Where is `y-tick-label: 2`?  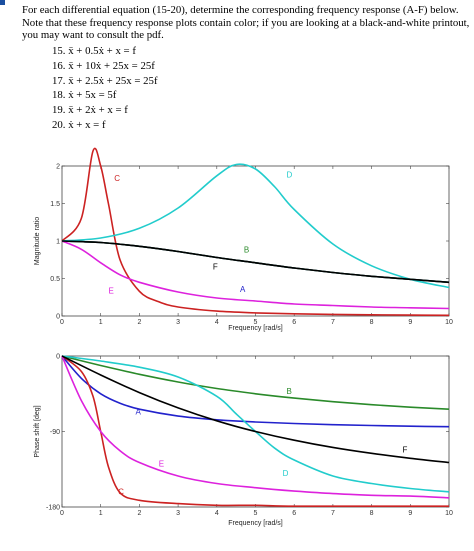 y-tick-label: 2 is located at coordinates (58, 167).